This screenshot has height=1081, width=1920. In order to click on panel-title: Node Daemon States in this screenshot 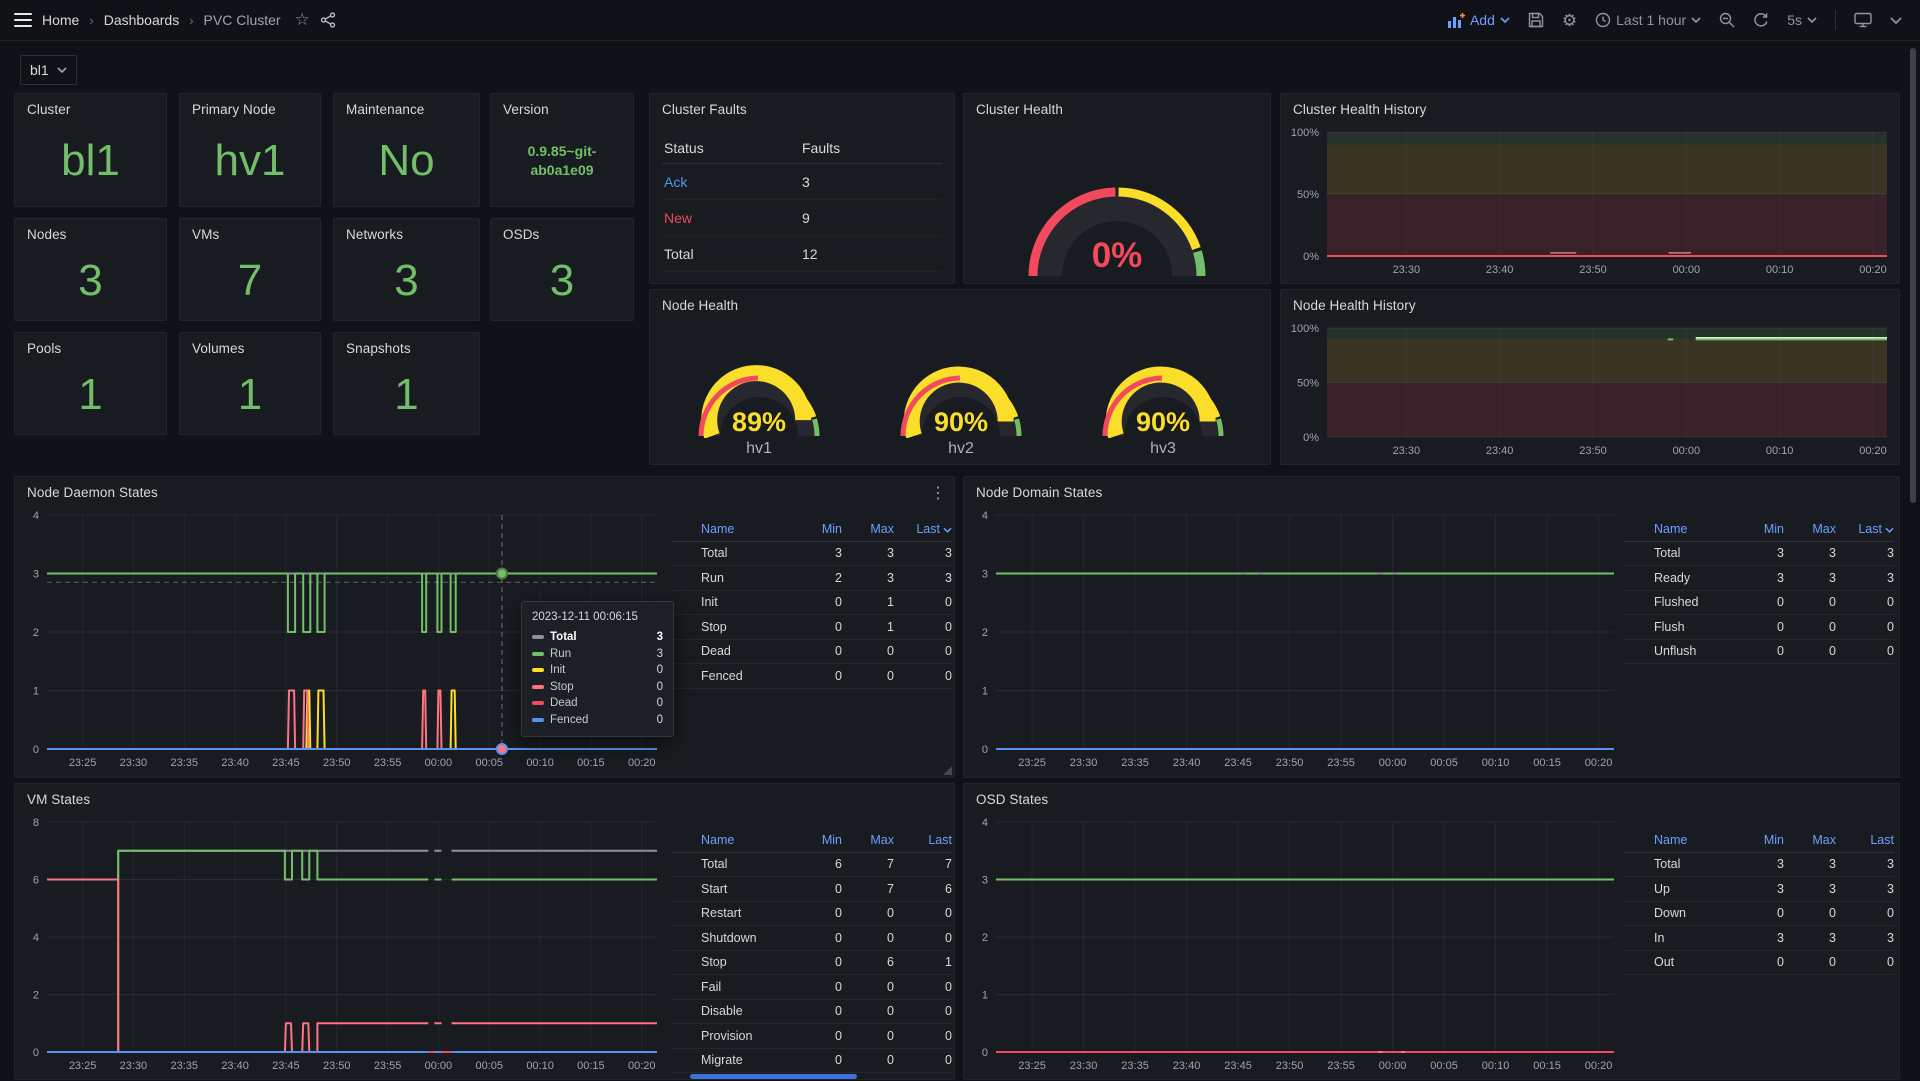, I will do `click(92, 492)`.